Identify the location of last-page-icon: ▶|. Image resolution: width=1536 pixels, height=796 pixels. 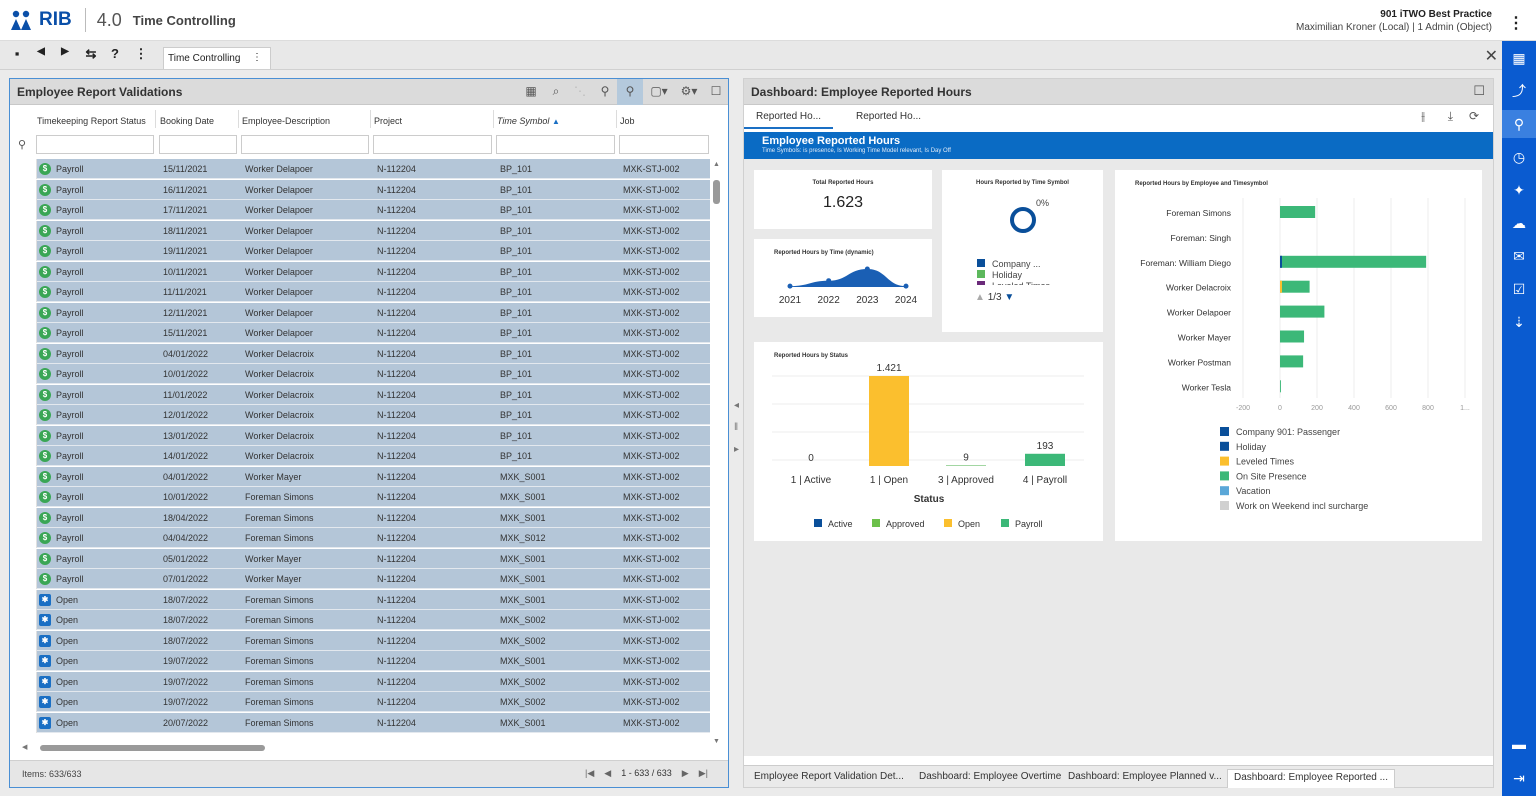
(703, 773).